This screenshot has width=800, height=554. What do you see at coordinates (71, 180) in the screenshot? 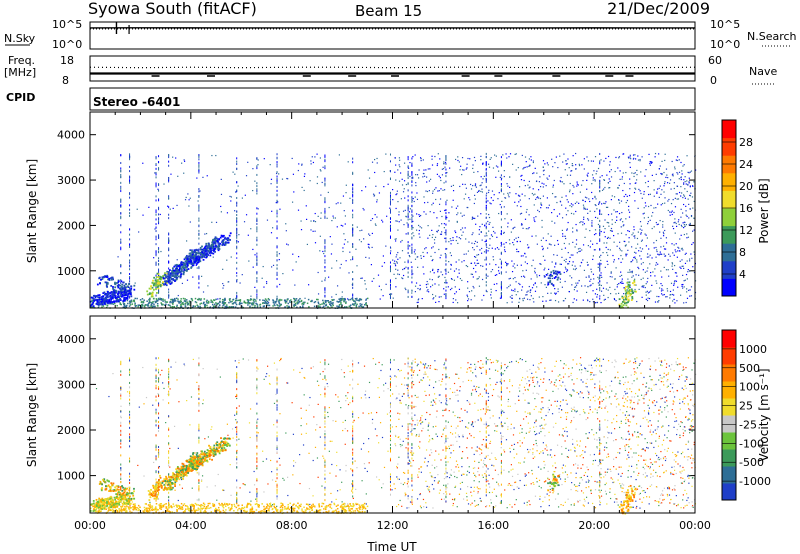
I see `power-ytick-label: 3000` at bounding box center [71, 180].